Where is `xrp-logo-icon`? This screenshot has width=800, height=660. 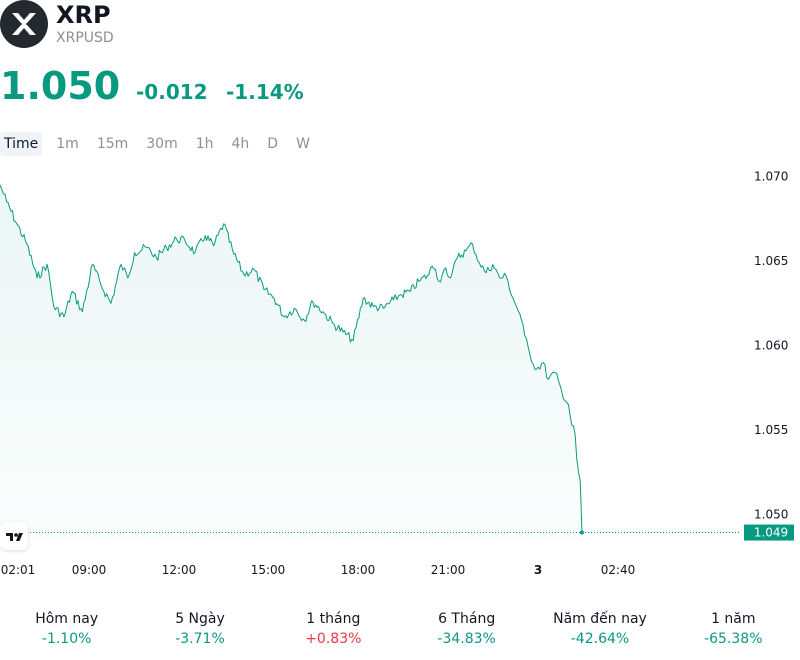 xrp-logo-icon is located at coordinates (24, 24).